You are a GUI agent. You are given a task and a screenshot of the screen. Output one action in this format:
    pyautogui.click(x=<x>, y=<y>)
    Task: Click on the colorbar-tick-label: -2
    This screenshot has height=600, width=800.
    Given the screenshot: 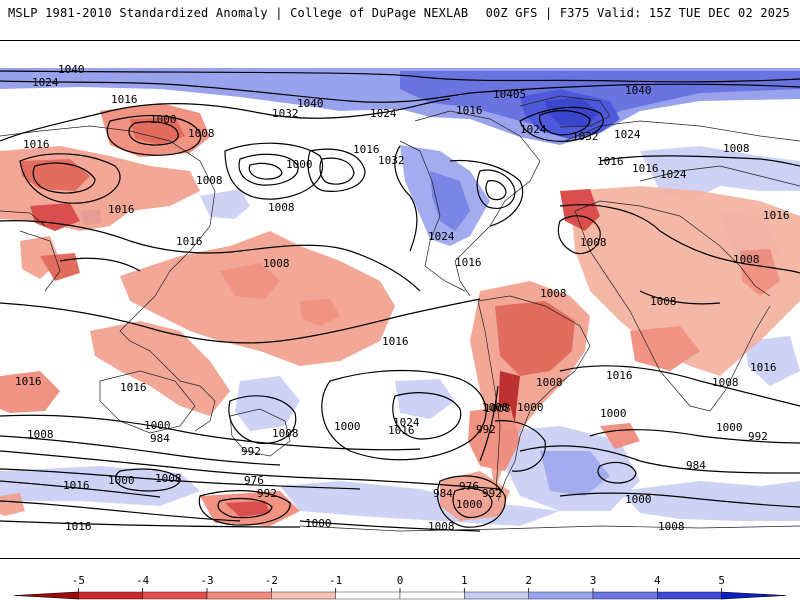 What is the action you would take?
    pyautogui.click(x=271, y=580)
    